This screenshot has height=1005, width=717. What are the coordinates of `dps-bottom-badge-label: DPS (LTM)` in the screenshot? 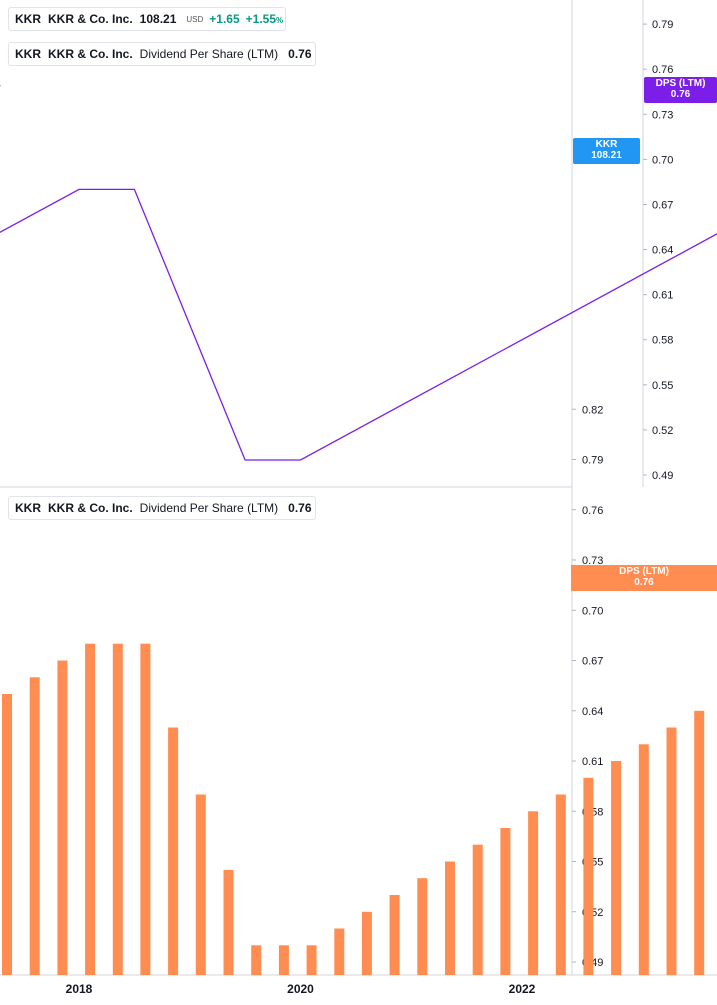 It's located at (644, 571).